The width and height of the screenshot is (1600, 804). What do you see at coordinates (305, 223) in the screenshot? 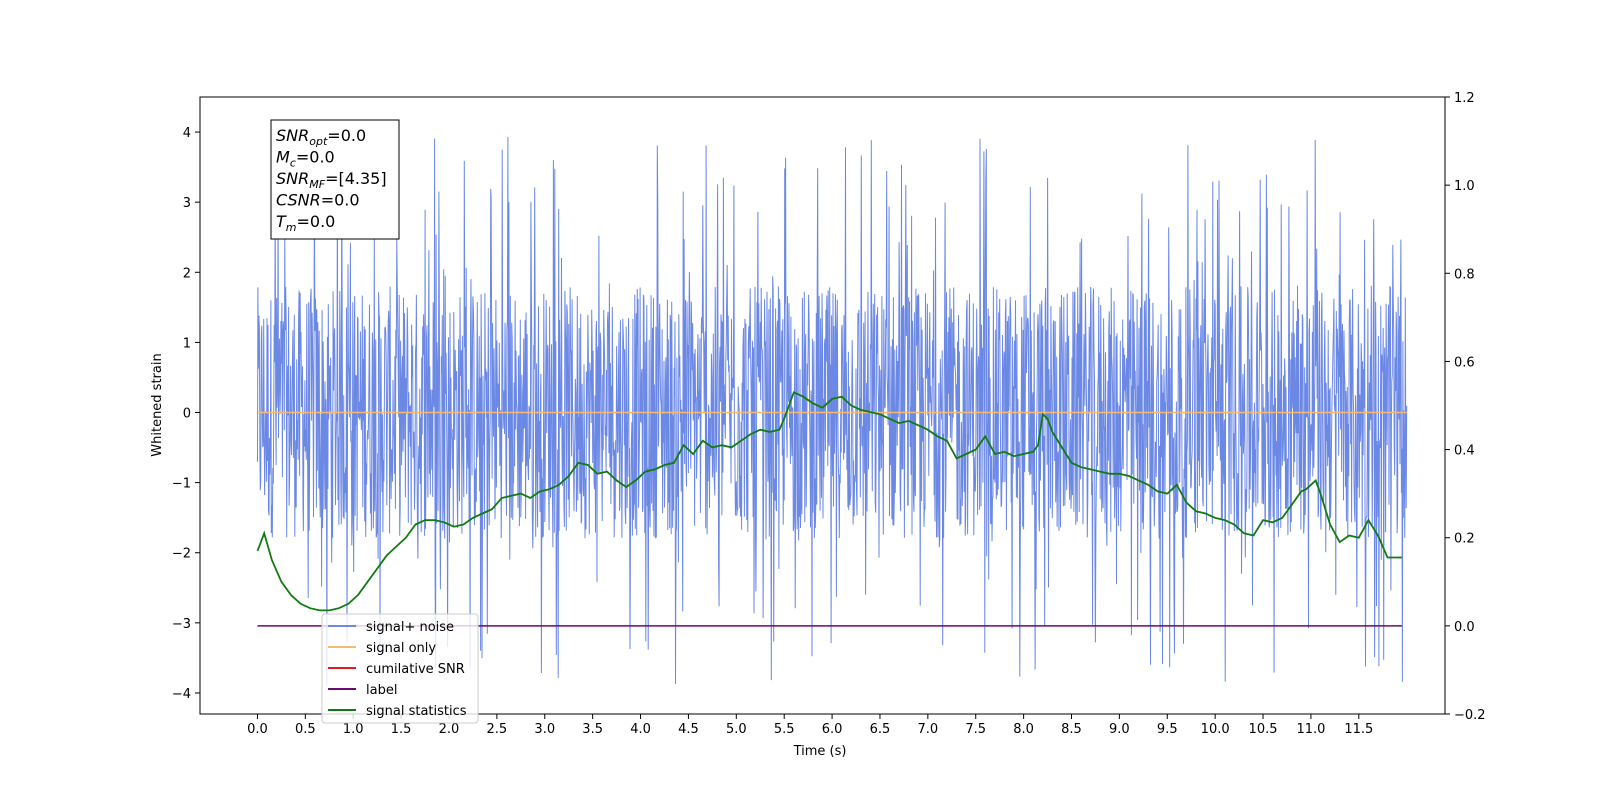
I see `annotation-line: Tm=0.0` at bounding box center [305, 223].